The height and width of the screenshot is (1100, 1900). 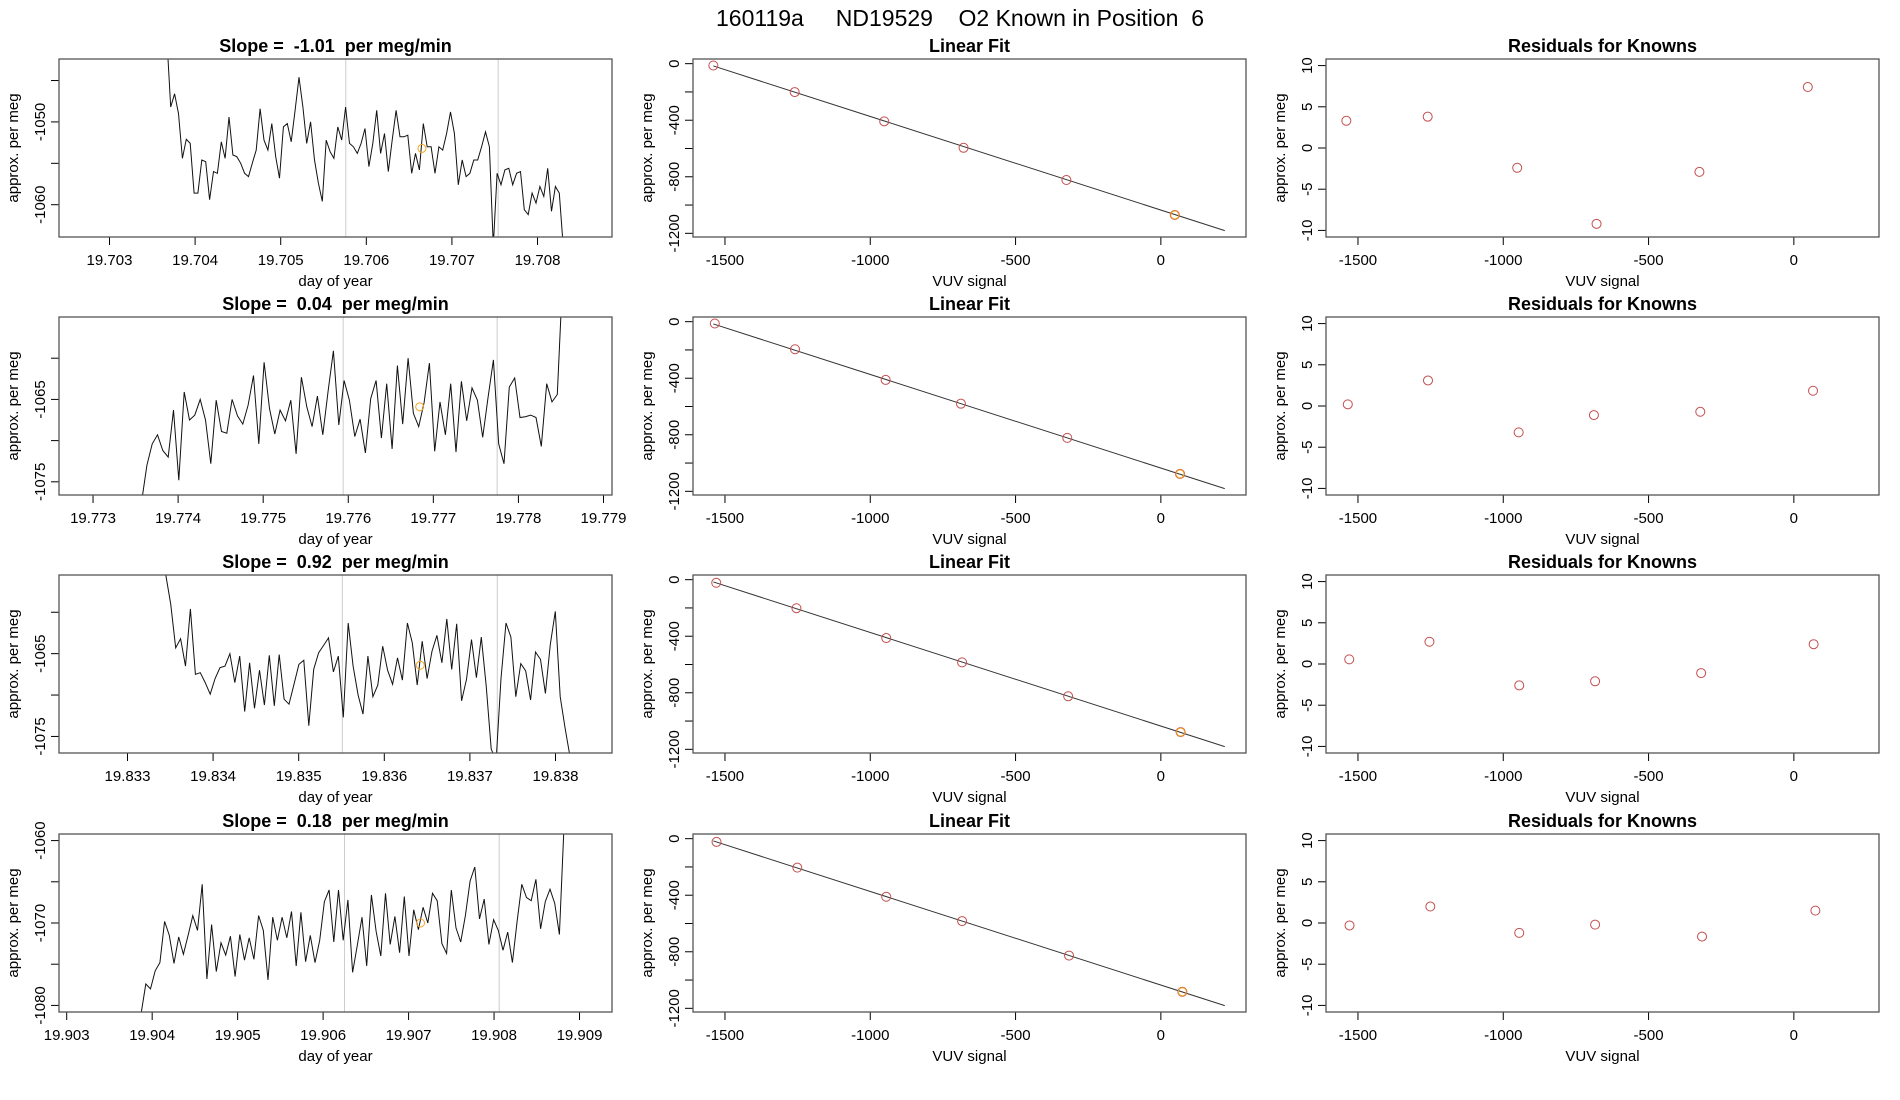 I want to click on x-tick-label: 19.703, so click(x=110, y=260).